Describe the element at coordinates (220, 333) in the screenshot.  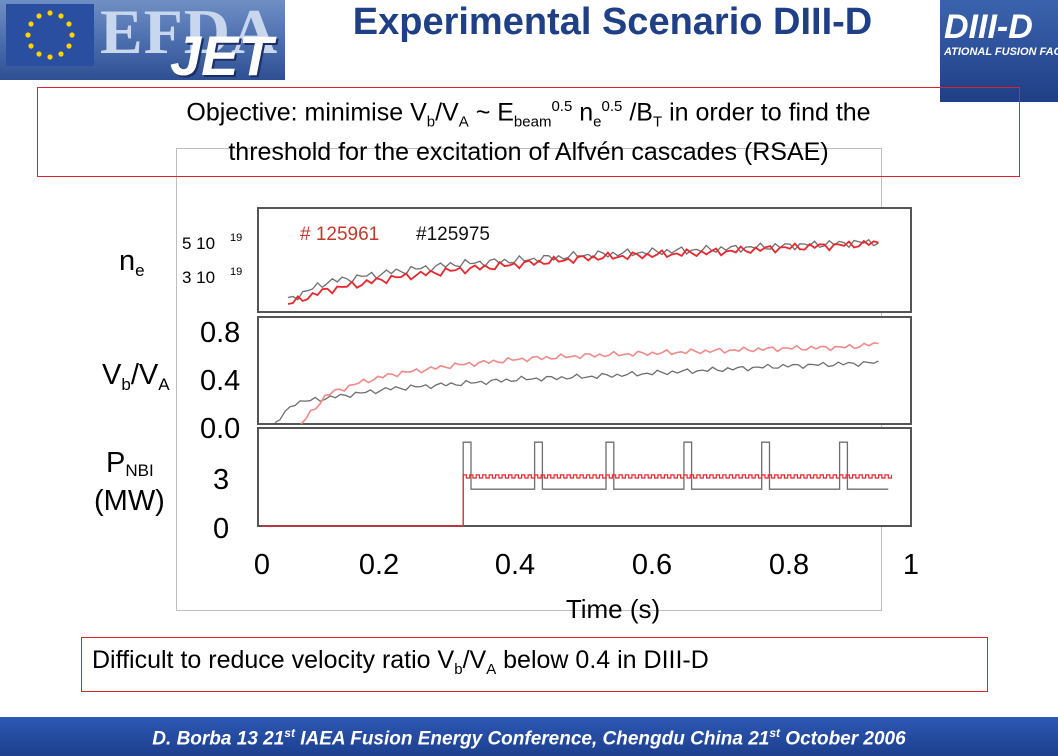
I see `vr-tick-label: 0.8` at that location.